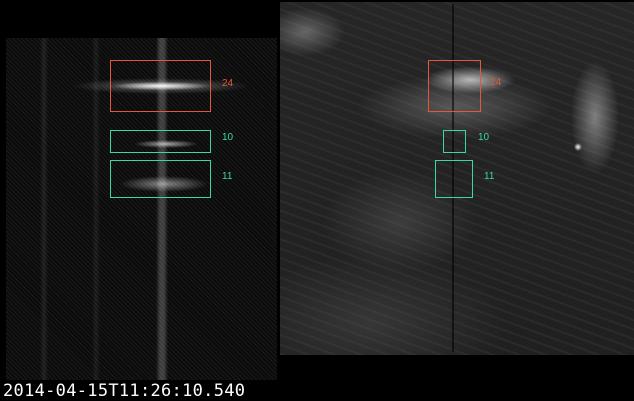 Image resolution: width=634 pixels, height=401 pixels. I want to click on roi-label-10-spectrum: 10, so click(228, 137).